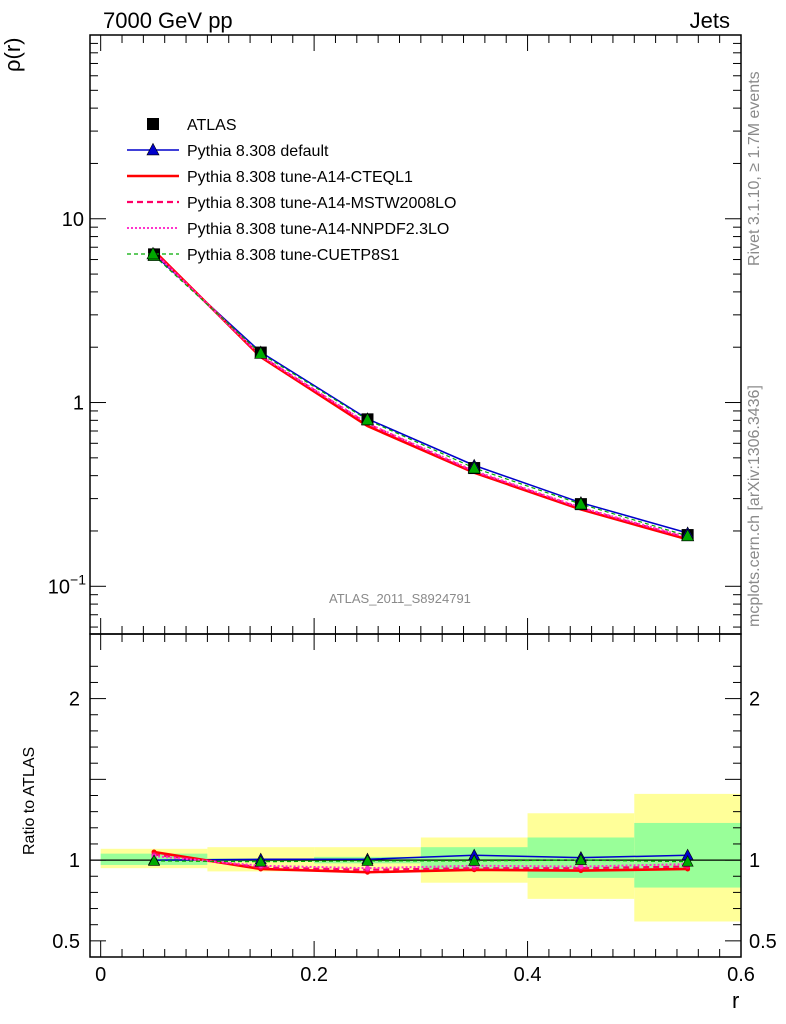 Image resolution: width=786 pixels, height=1024 pixels. Describe the element at coordinates (153, 253) in the screenshot. I see `legend-marker-cuetp8s1` at that location.